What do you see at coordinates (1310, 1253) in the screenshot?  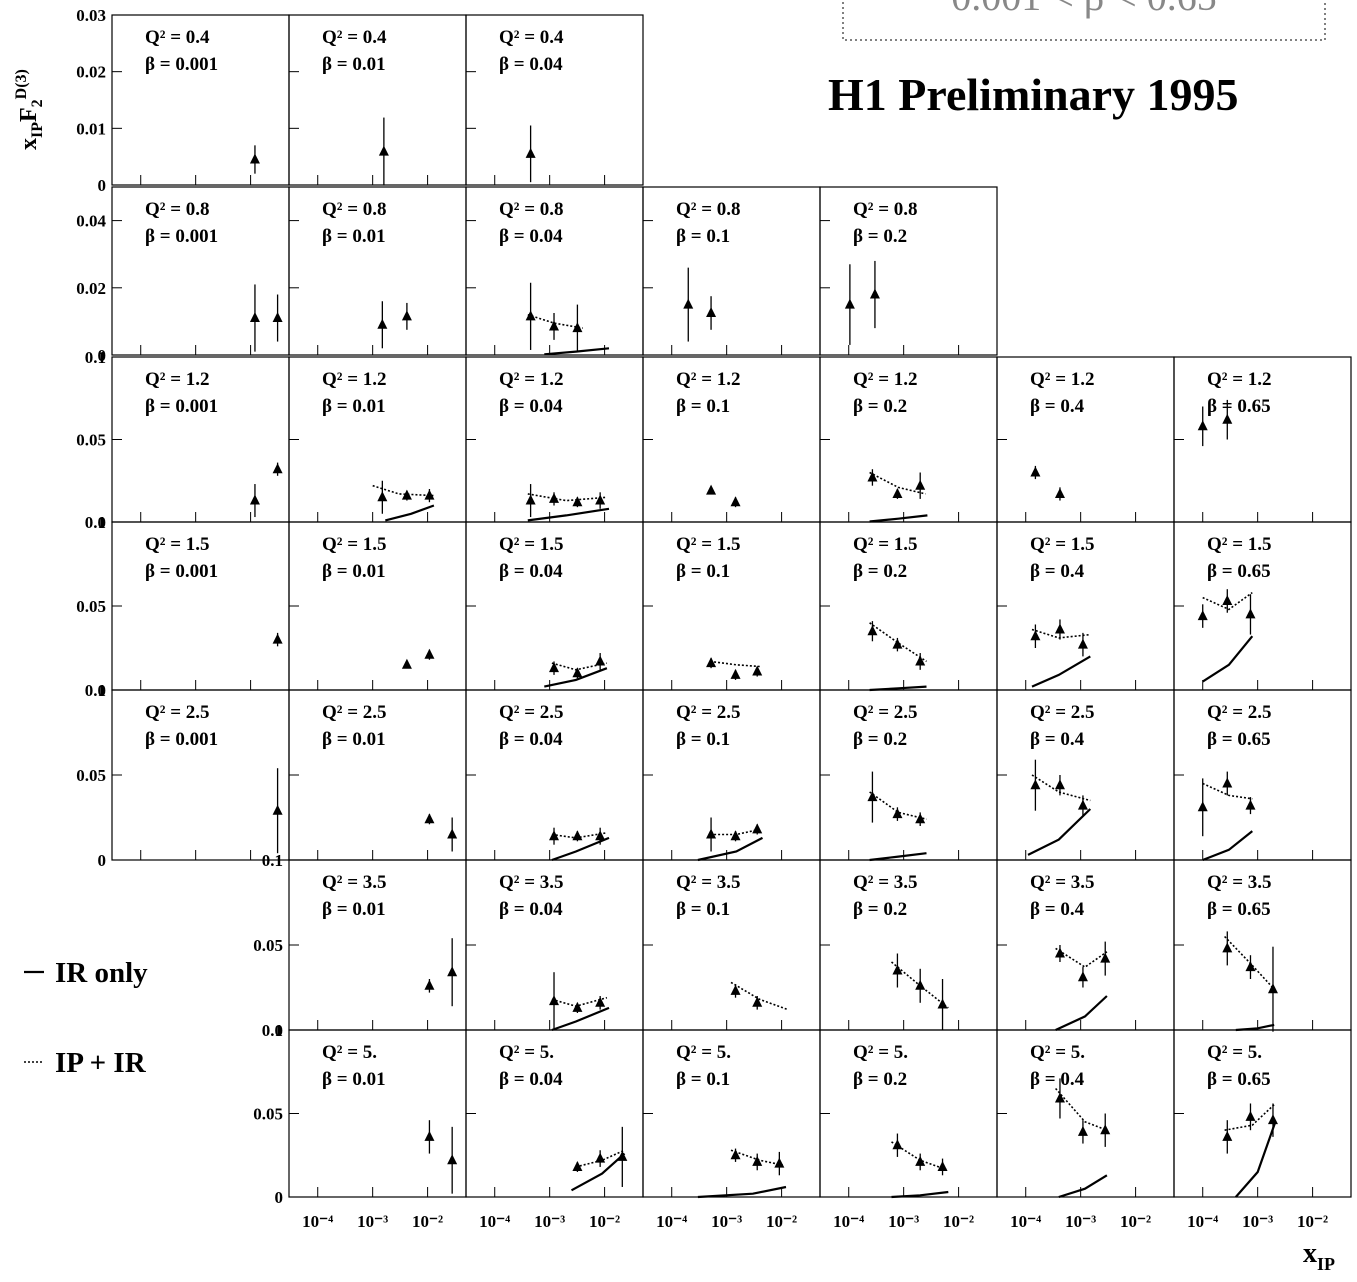 I see `x-label-part: x` at bounding box center [1310, 1253].